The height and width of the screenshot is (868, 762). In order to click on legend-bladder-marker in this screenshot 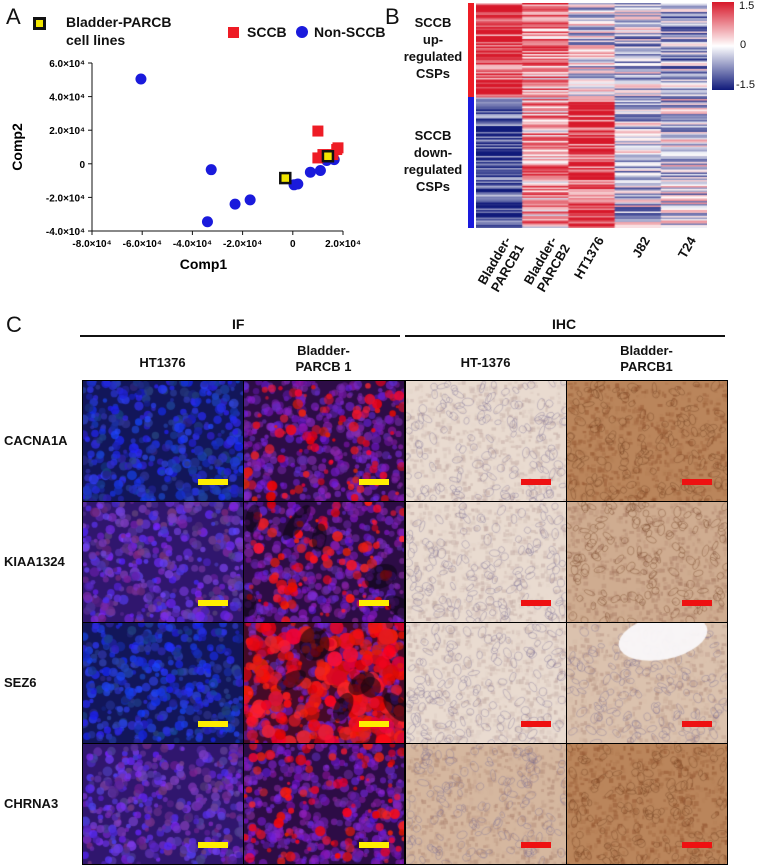, I will do `click(39, 23)`.